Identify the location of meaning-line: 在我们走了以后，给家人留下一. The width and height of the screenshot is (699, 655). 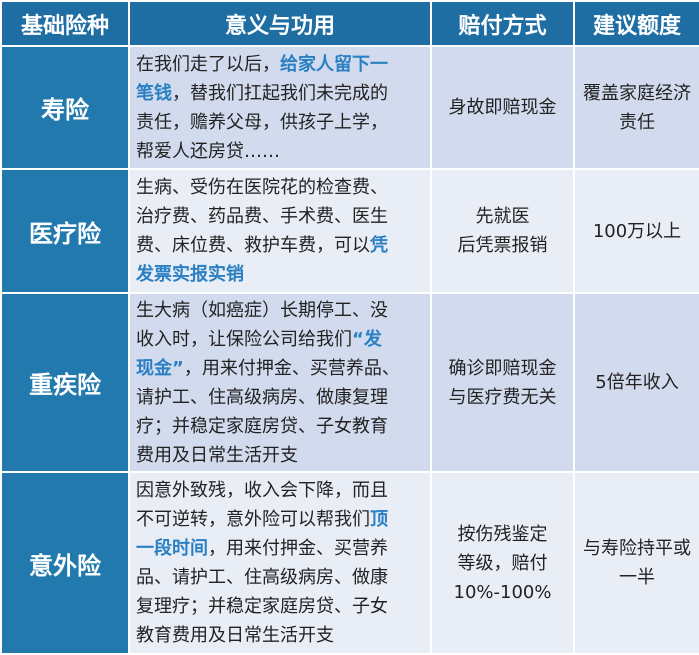
(281, 64).